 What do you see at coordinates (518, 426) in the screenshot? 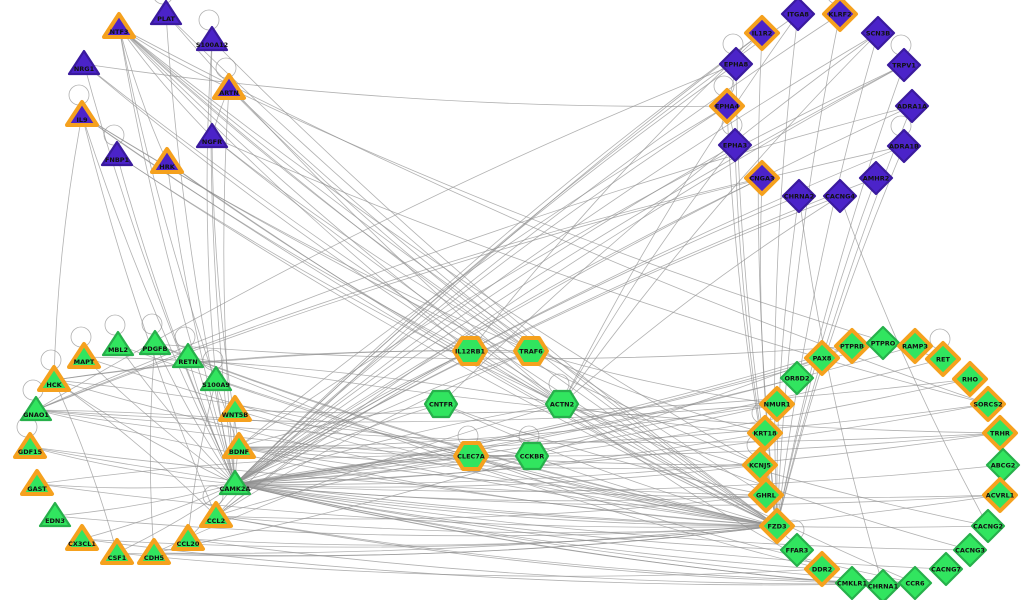
I see `edge-GNAO1-TRHR` at bounding box center [518, 426].